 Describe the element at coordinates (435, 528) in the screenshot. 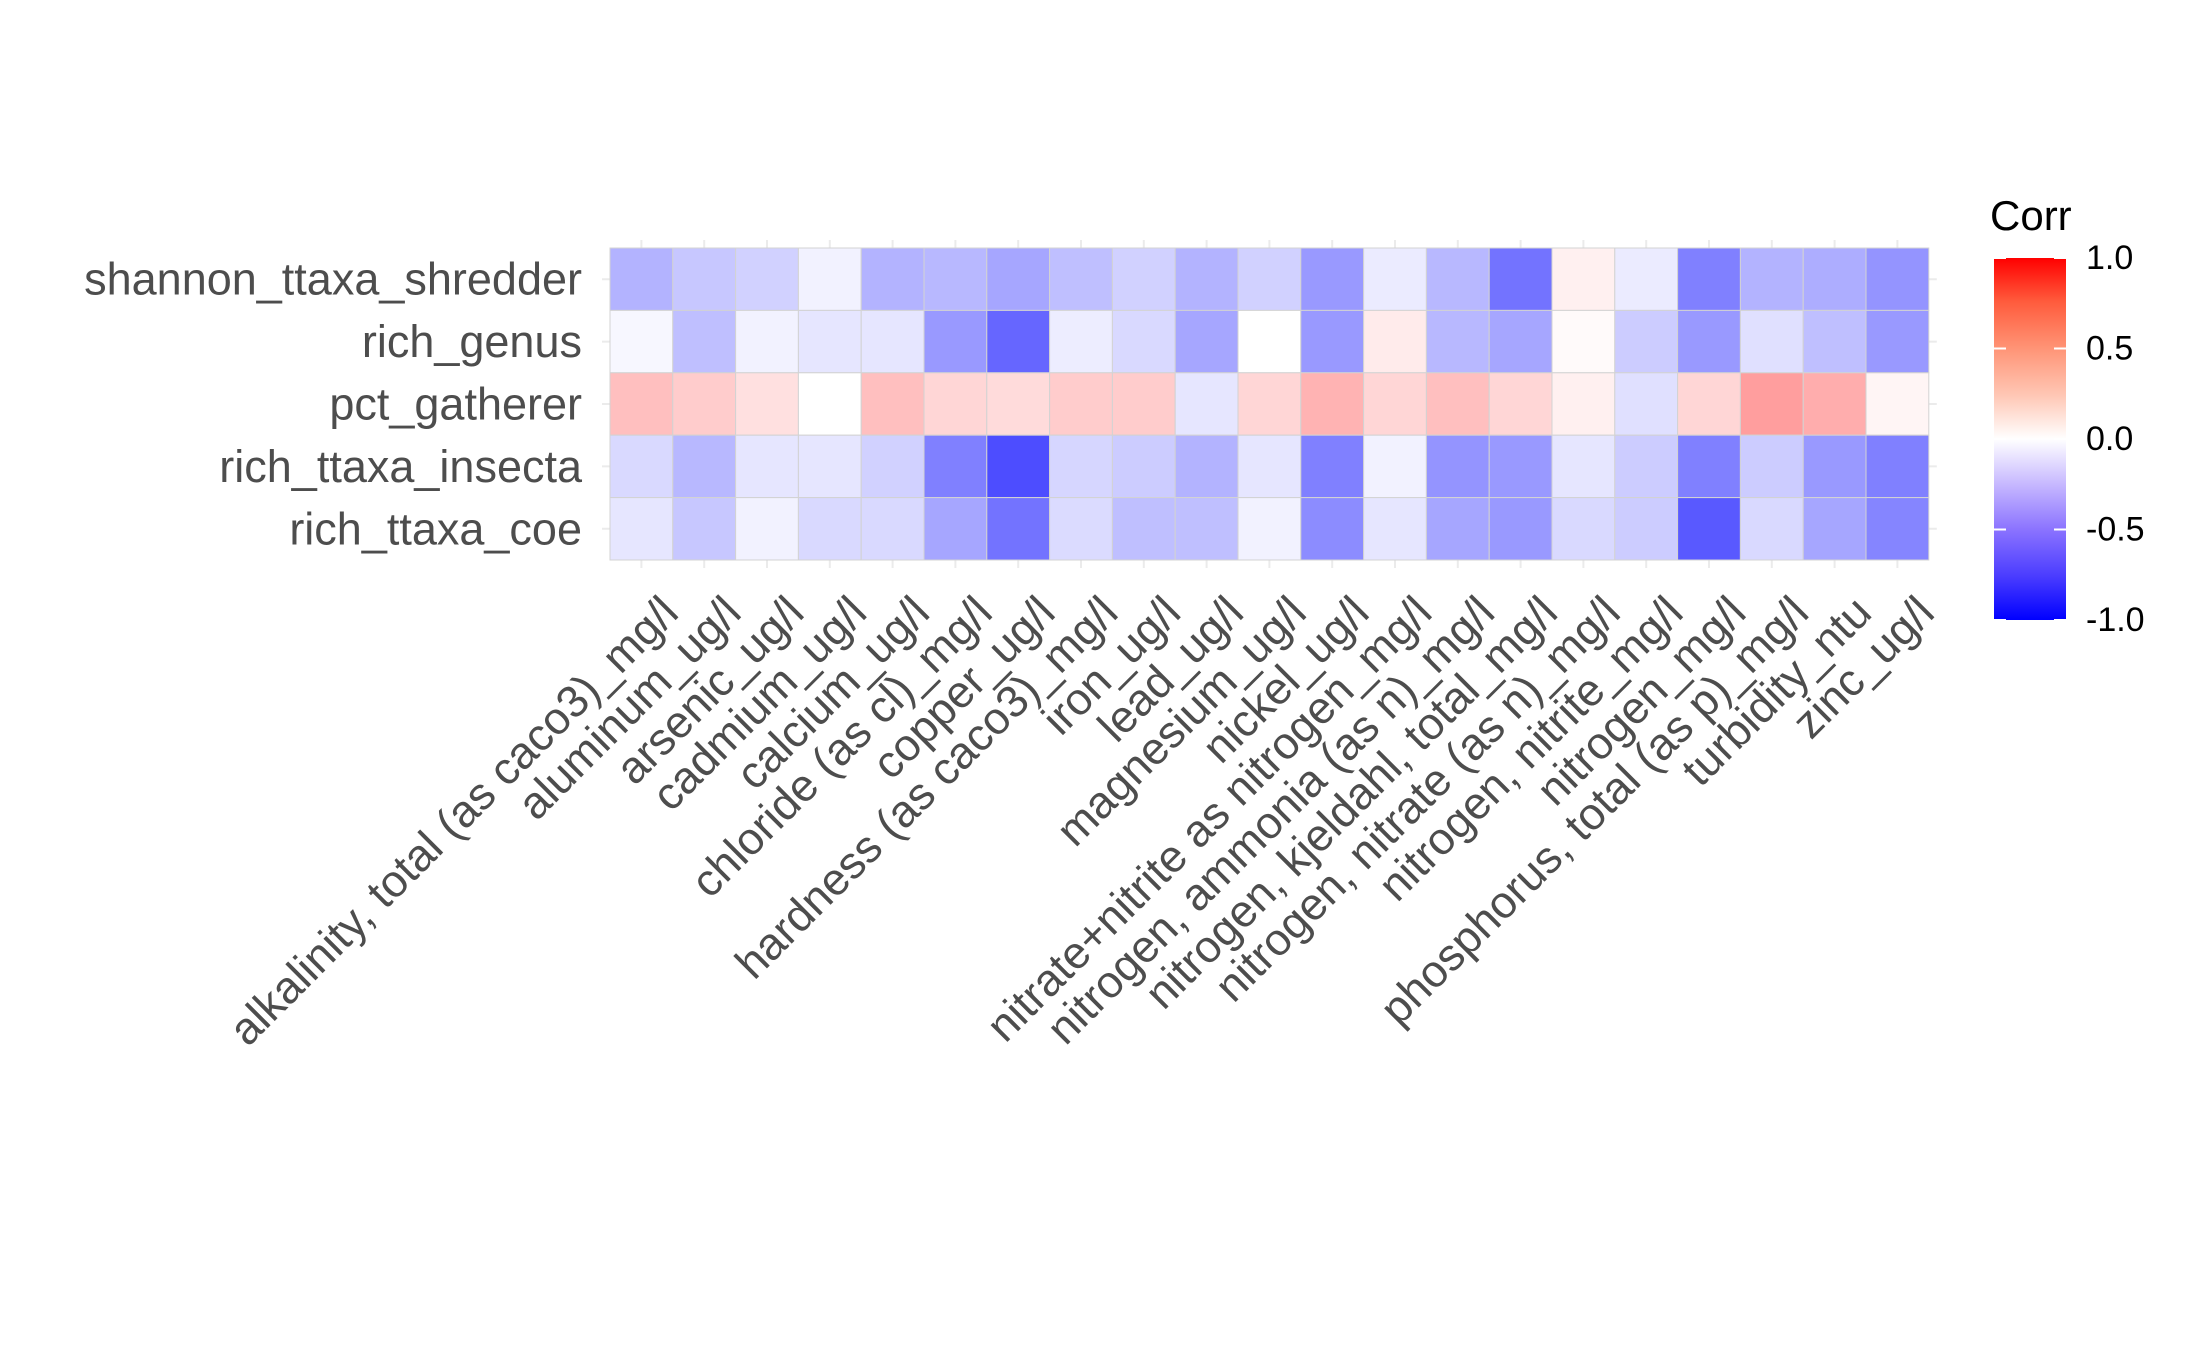

I see `y-tick-label: rich_ttaxa_coe` at that location.